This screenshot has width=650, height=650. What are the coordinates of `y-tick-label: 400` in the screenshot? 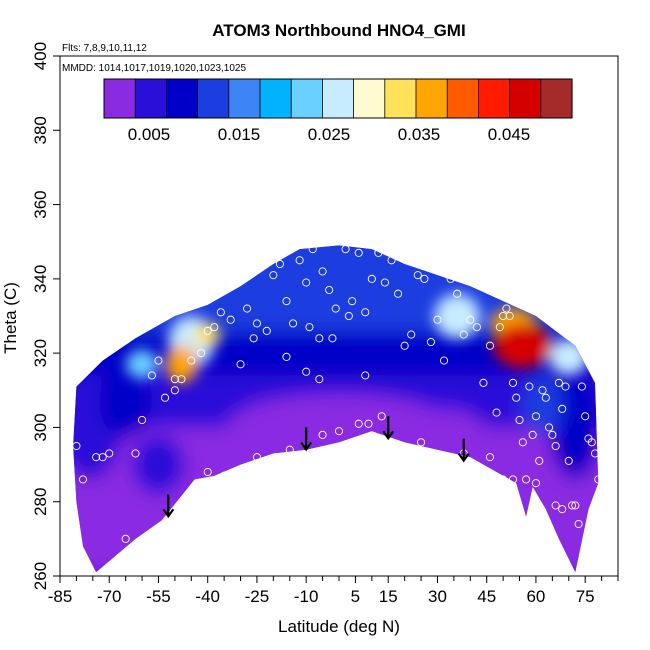 It's located at (40, 56).